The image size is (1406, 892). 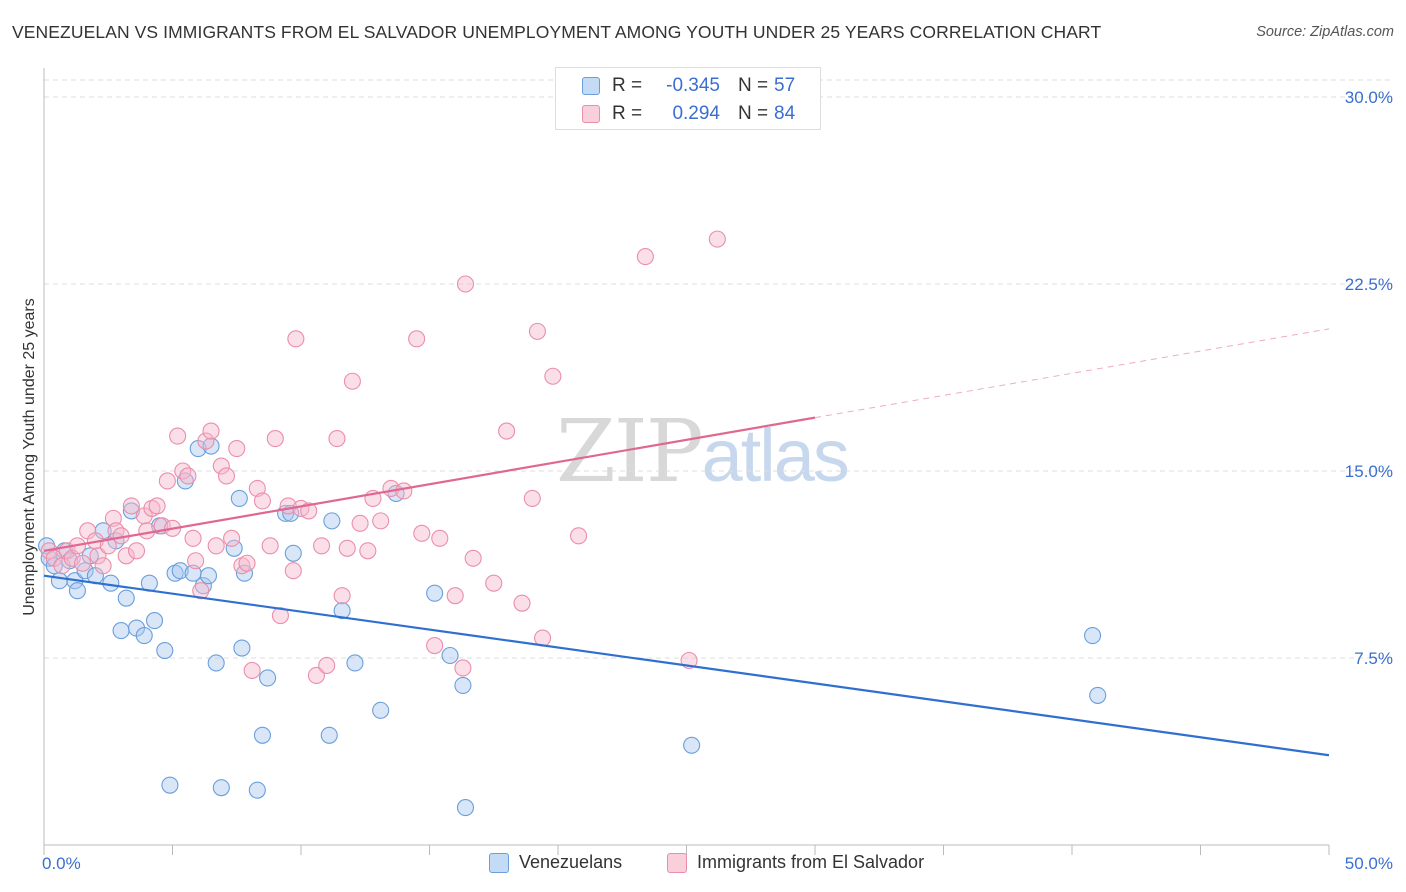 What do you see at coordinates (753, 85) in the screenshot?
I see `legend-n-label: N =` at bounding box center [753, 85].